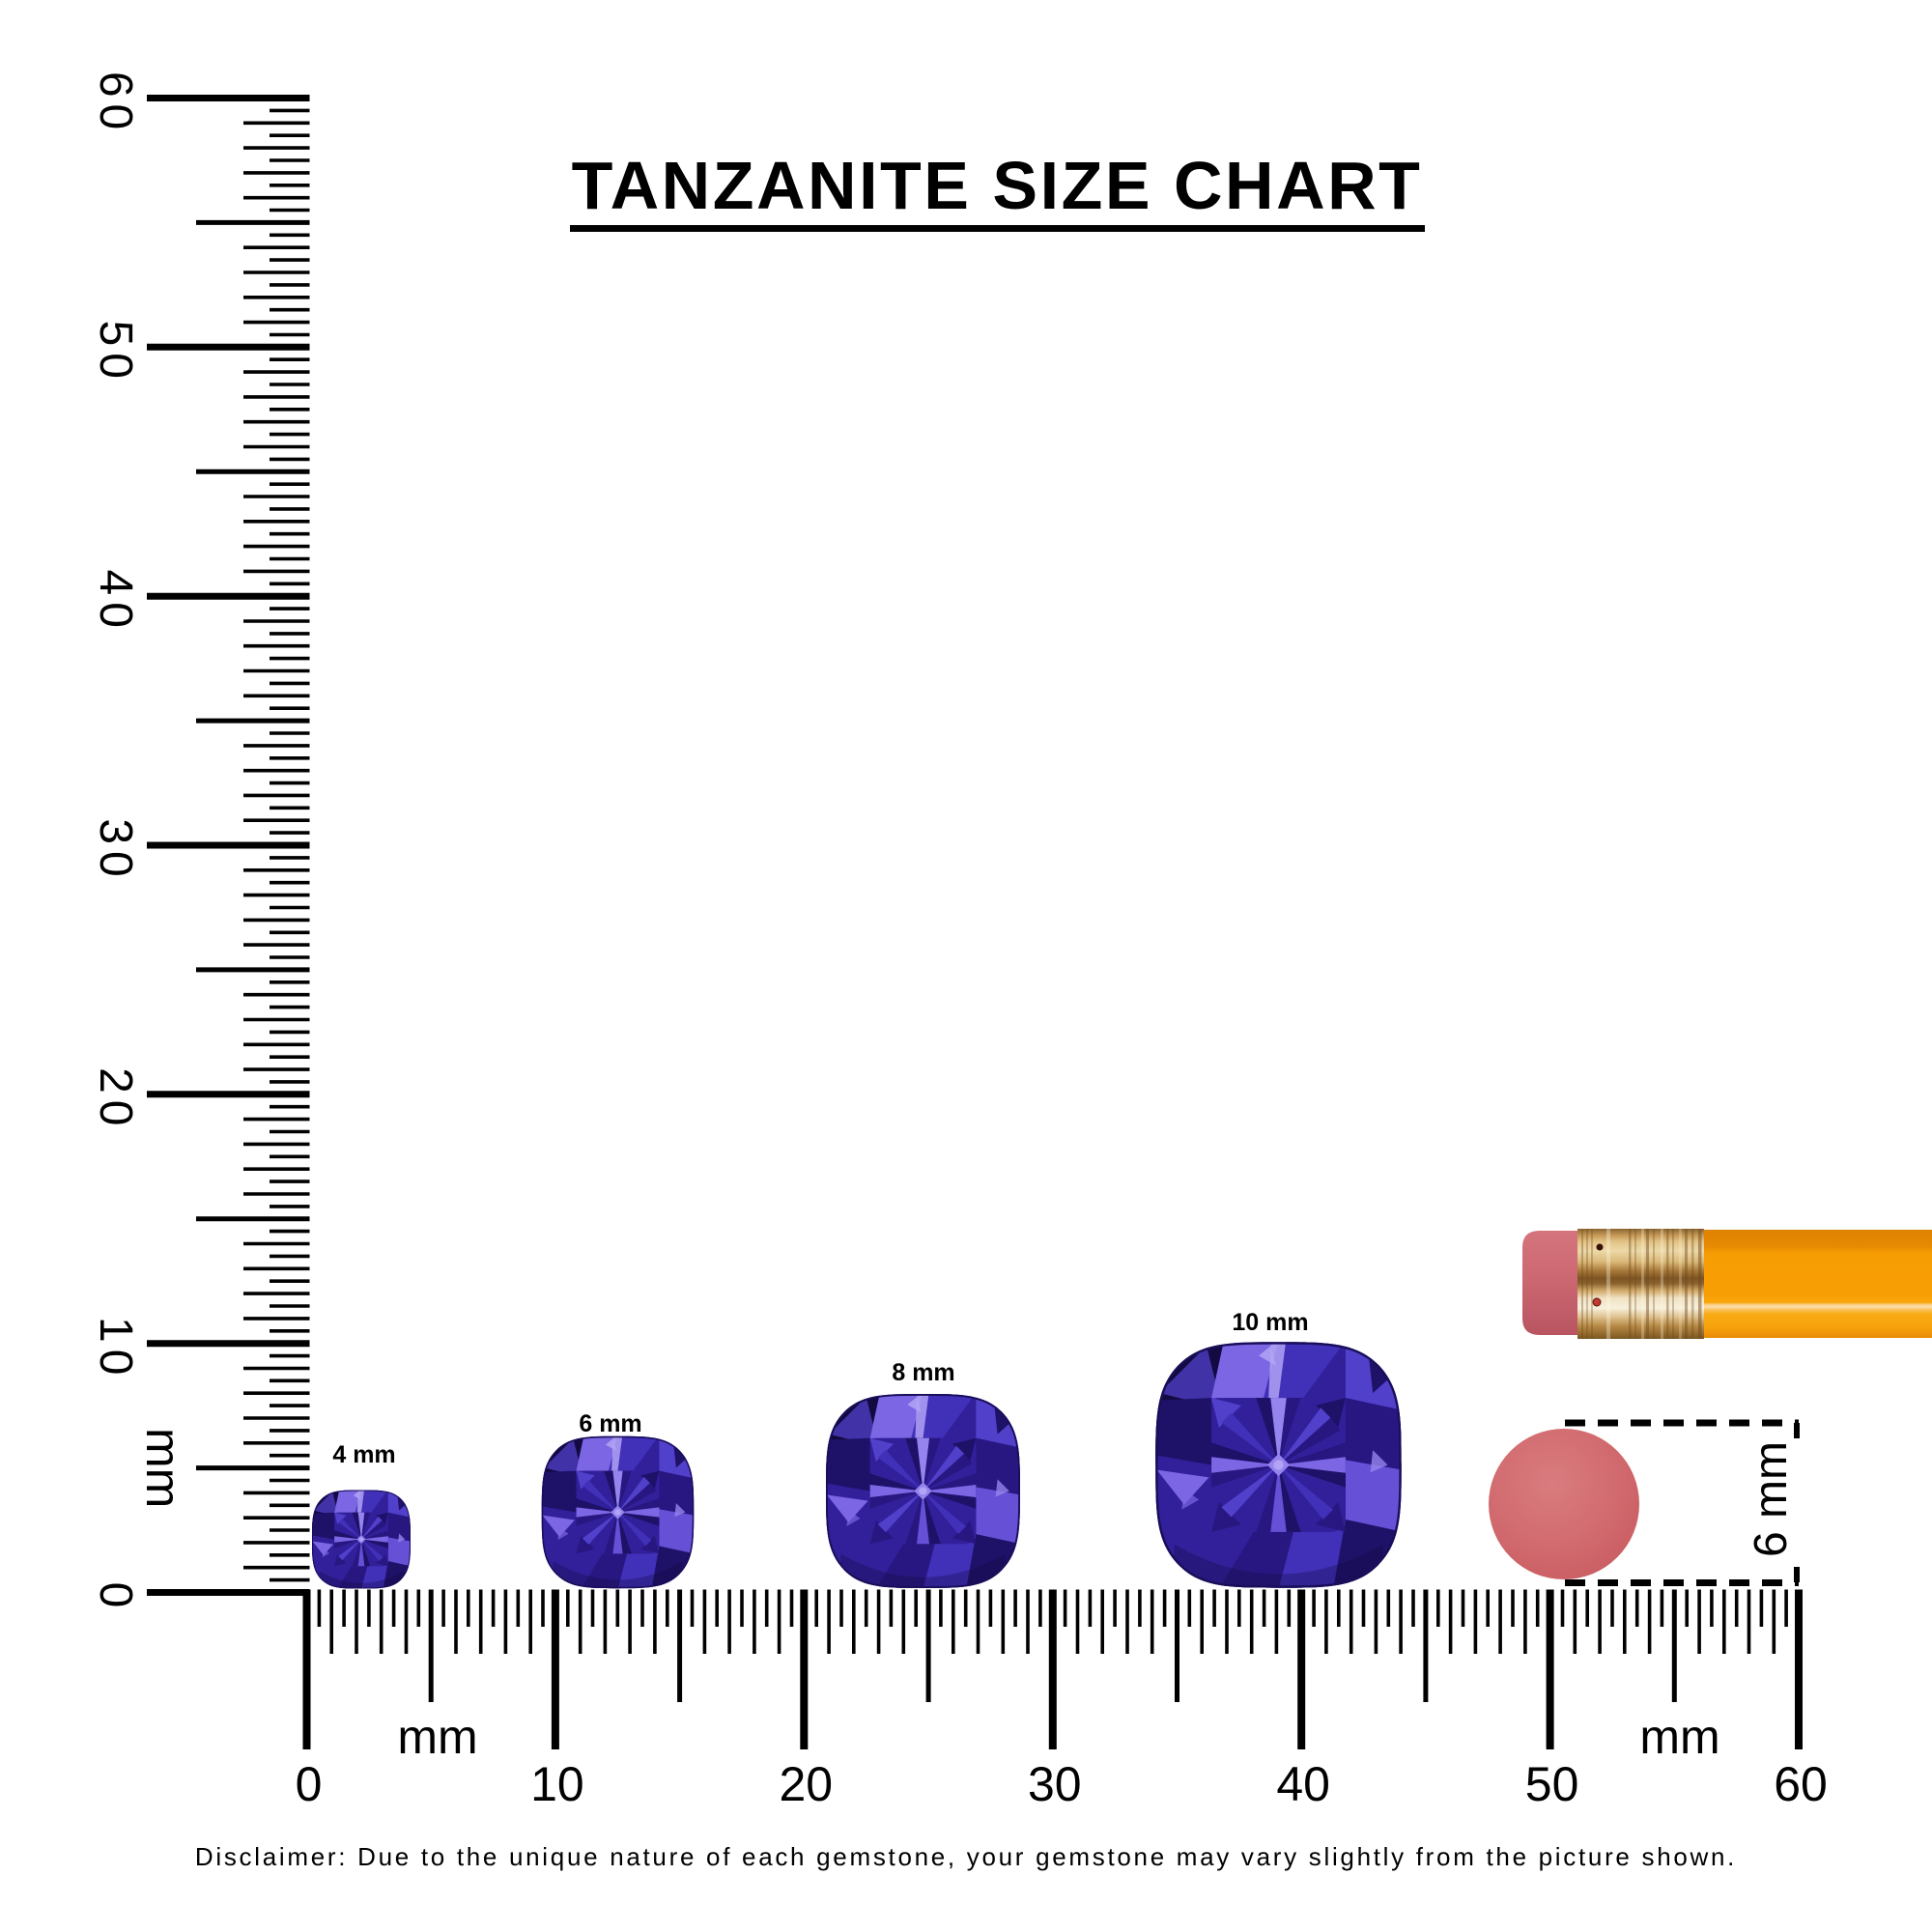 The width and height of the screenshot is (1932, 1932). Describe the element at coordinates (363, 1454) in the screenshot. I see `svg-text: 4 mm` at that location.